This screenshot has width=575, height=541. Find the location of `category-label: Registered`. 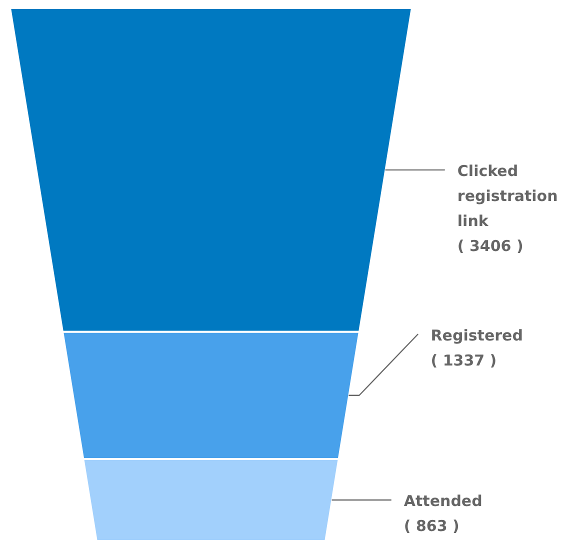

category-label: Registered is located at coordinates (476, 335).